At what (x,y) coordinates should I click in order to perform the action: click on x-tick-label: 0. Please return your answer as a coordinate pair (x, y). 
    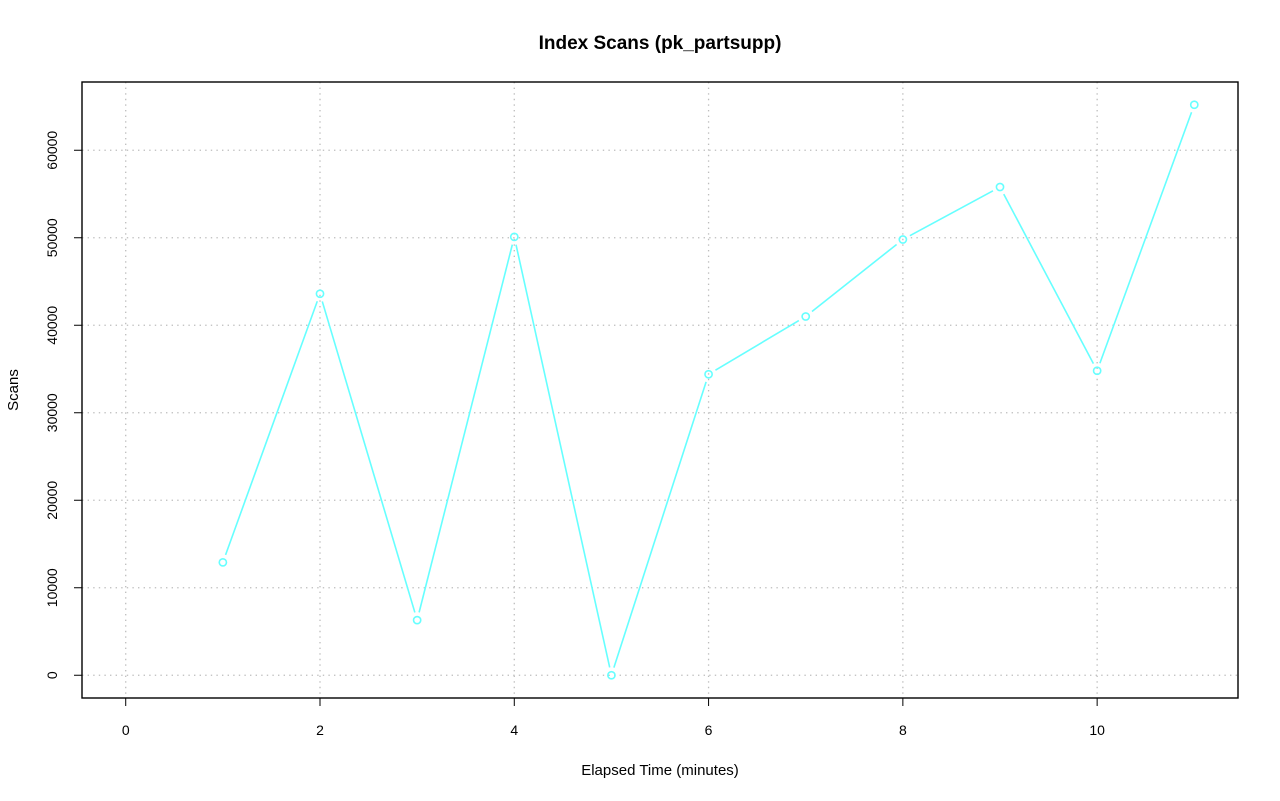
    Looking at the image, I should click on (126, 730).